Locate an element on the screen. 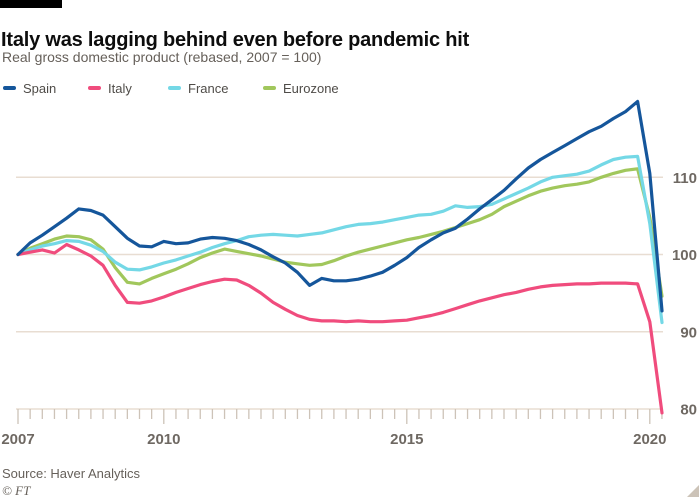 The image size is (700, 500). legend-item-eurozone: Eurozone is located at coordinates (301, 88).